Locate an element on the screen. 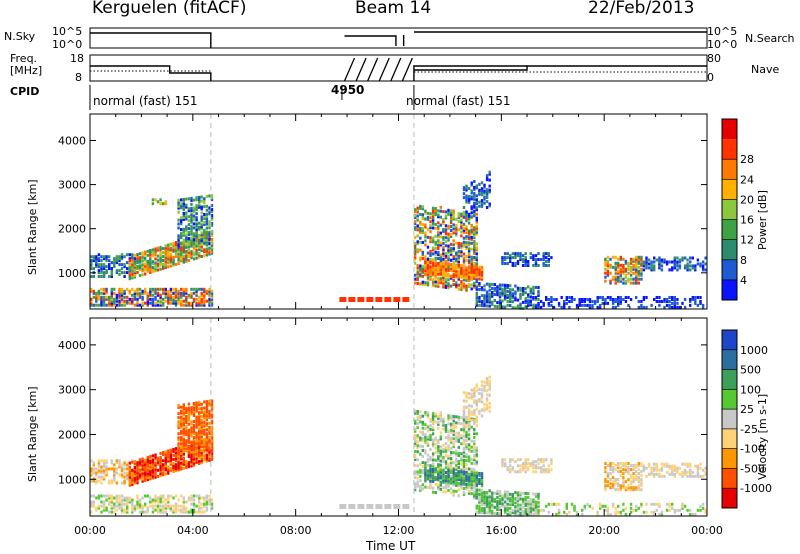 This screenshot has height=554, width=800. power-4950-cell is located at coordinates (388, 299).